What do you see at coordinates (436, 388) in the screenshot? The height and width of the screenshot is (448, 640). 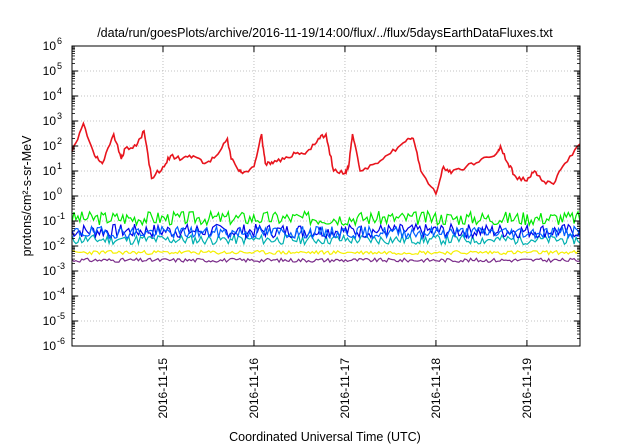 I see `x-tick-label: 2016-11-18` at bounding box center [436, 388].